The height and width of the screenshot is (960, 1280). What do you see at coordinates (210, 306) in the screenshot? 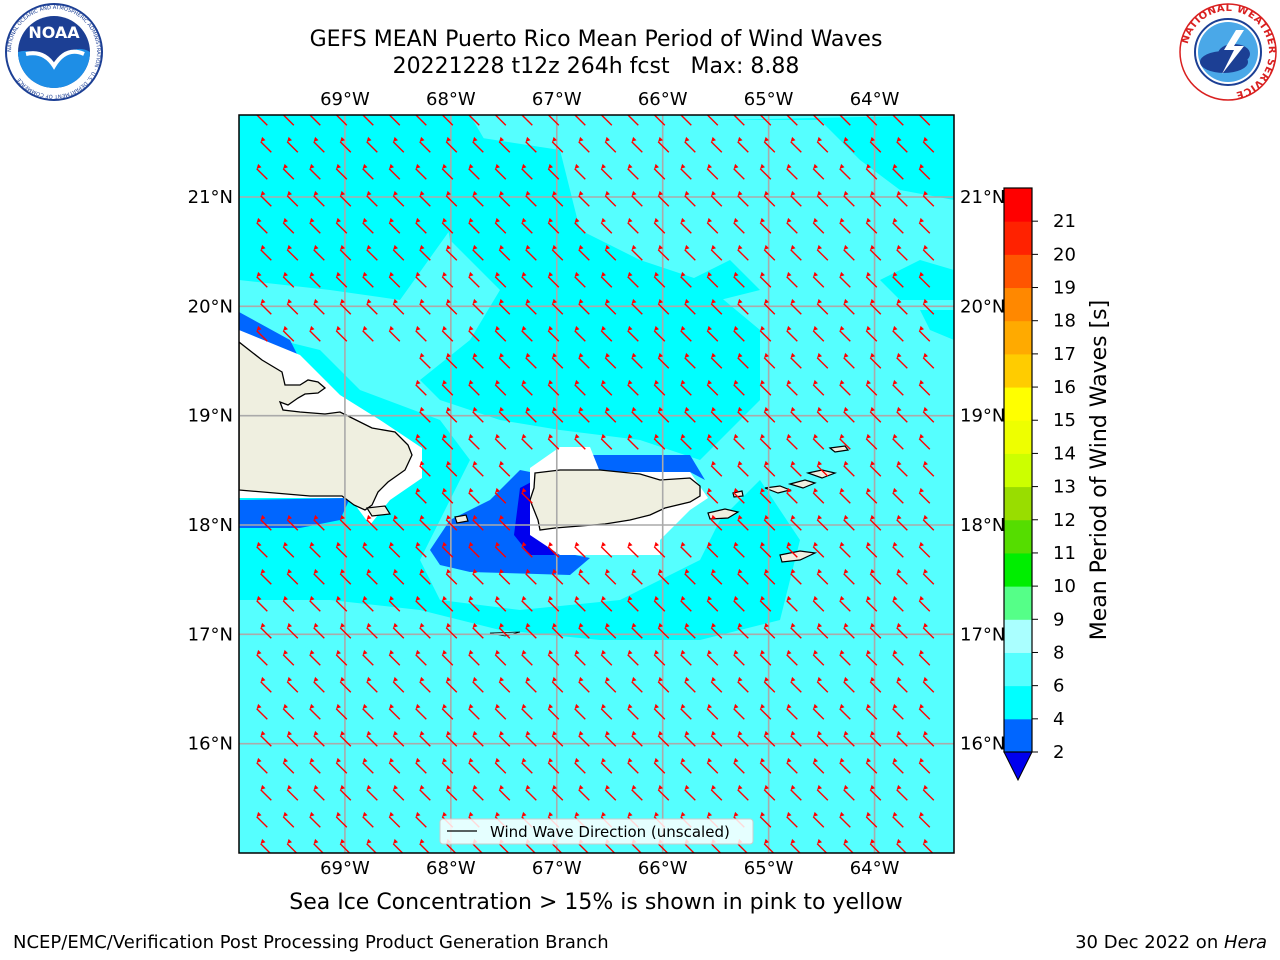
I see `latitude-label: 20°N` at bounding box center [210, 306].